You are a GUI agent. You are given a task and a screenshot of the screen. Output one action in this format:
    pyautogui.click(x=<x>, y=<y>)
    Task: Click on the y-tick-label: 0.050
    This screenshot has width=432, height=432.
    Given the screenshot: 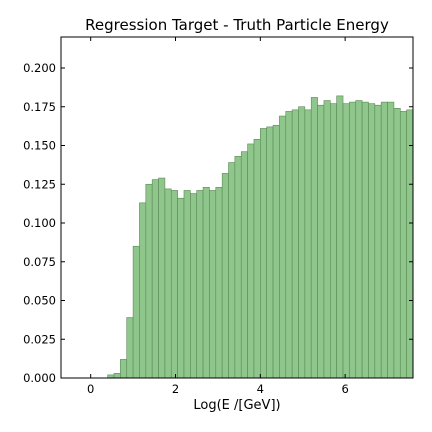 What is the action you would take?
    pyautogui.click(x=39, y=301)
    